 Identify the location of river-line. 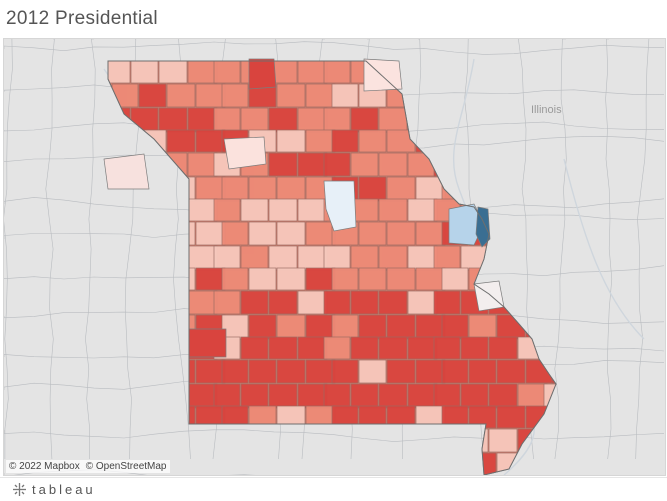
(604, 249).